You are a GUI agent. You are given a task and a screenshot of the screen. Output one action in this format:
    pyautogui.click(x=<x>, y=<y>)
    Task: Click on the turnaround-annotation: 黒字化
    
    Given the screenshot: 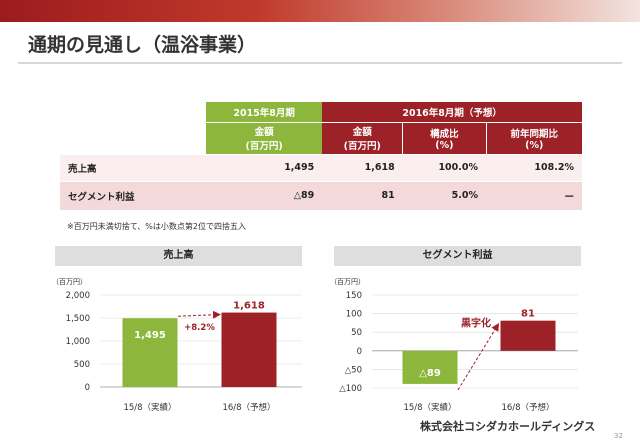 What is the action you would take?
    pyautogui.click(x=476, y=323)
    